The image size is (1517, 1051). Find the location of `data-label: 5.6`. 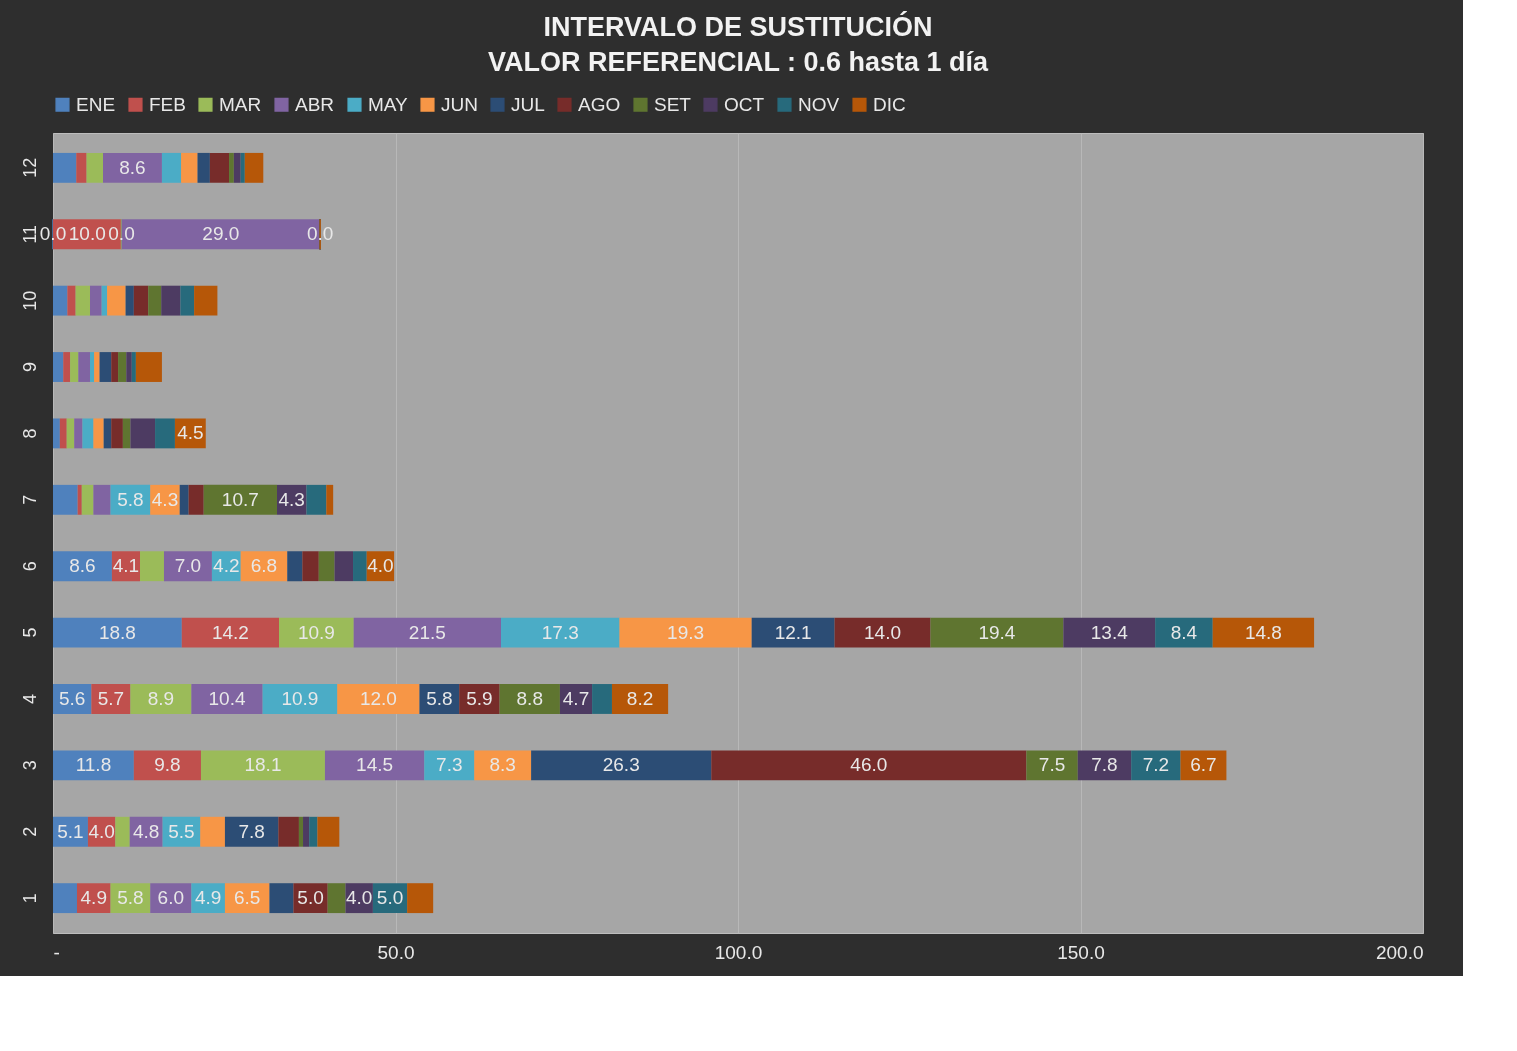

data-label: 5.6 is located at coordinates (72, 698).